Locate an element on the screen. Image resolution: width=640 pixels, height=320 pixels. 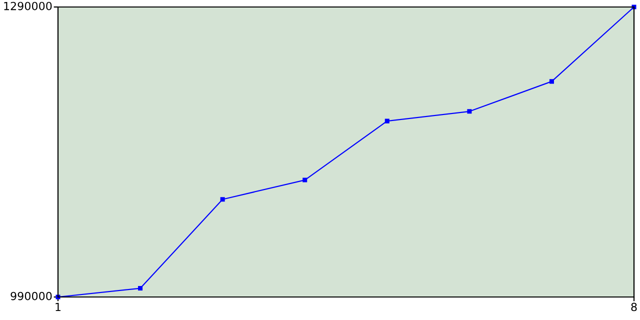
x-tick-label: 8 is located at coordinates (634, 307).